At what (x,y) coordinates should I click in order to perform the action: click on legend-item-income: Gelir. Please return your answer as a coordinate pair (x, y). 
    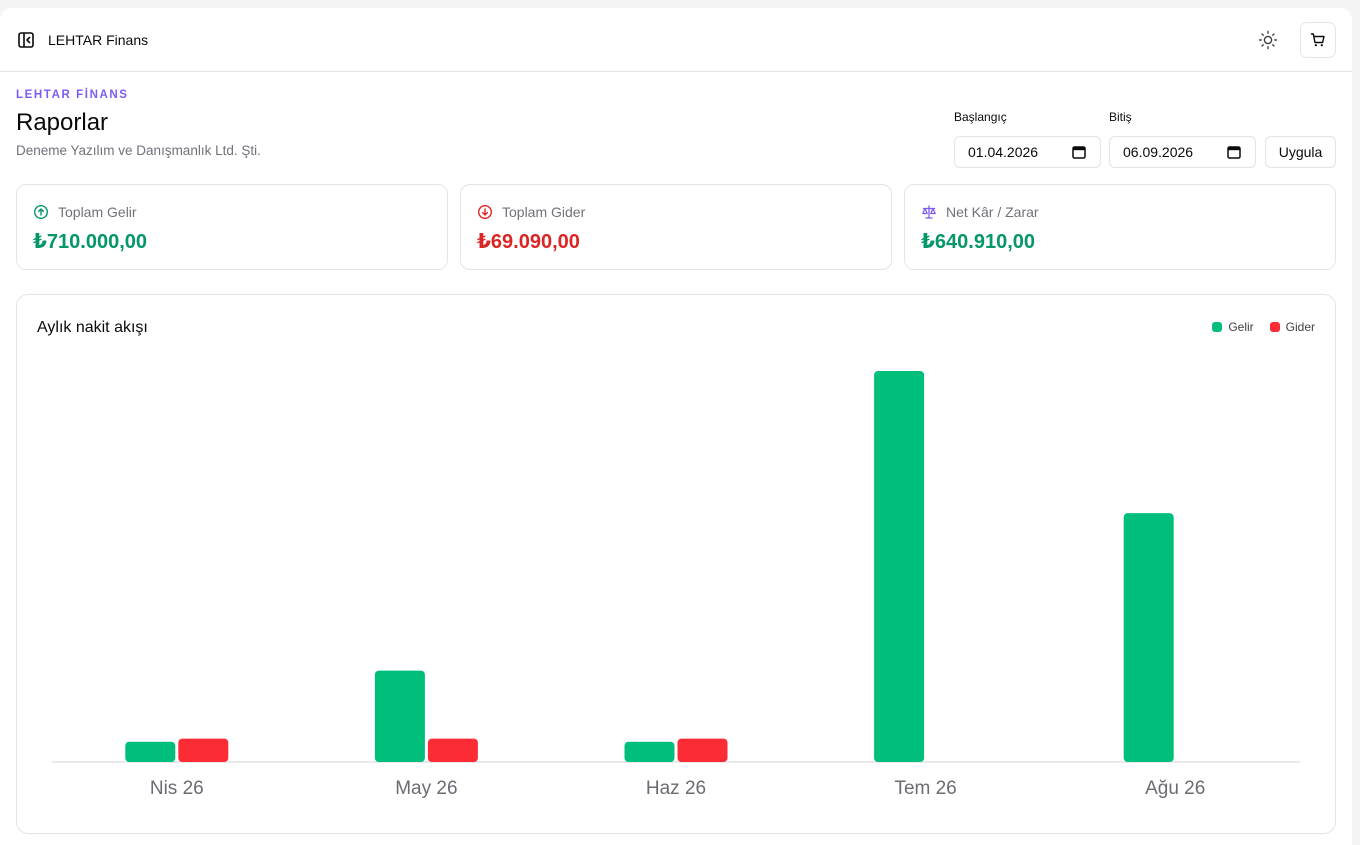
    Looking at the image, I should click on (1233, 327).